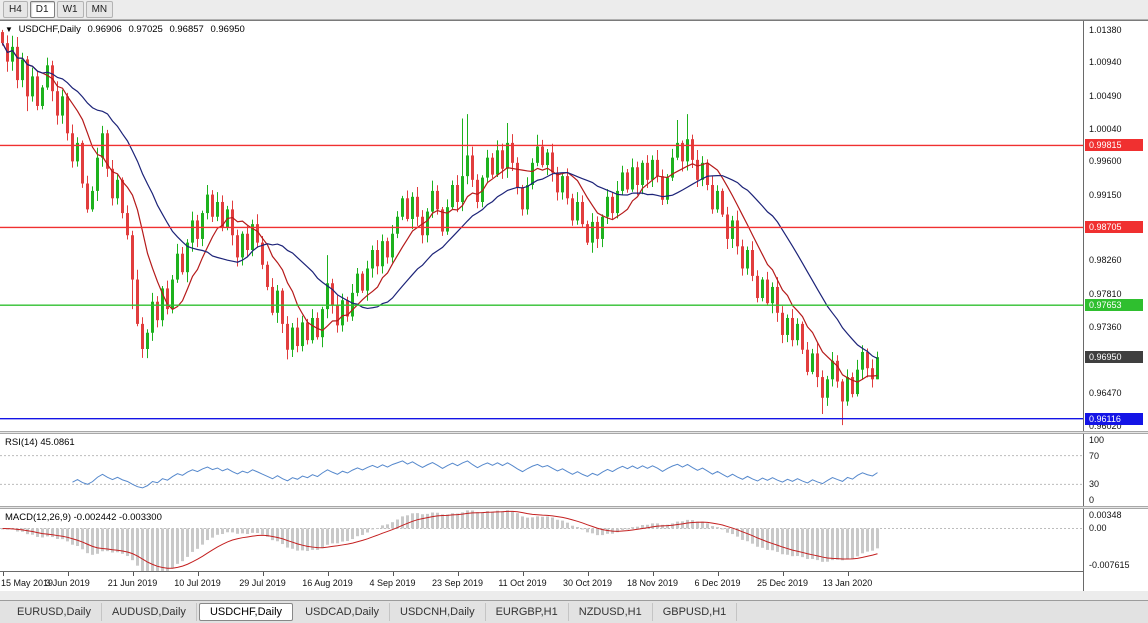 This screenshot has height=623, width=1148. I want to click on chart-tab-nzdusd-h1: NZDUSD,H1, so click(611, 612).